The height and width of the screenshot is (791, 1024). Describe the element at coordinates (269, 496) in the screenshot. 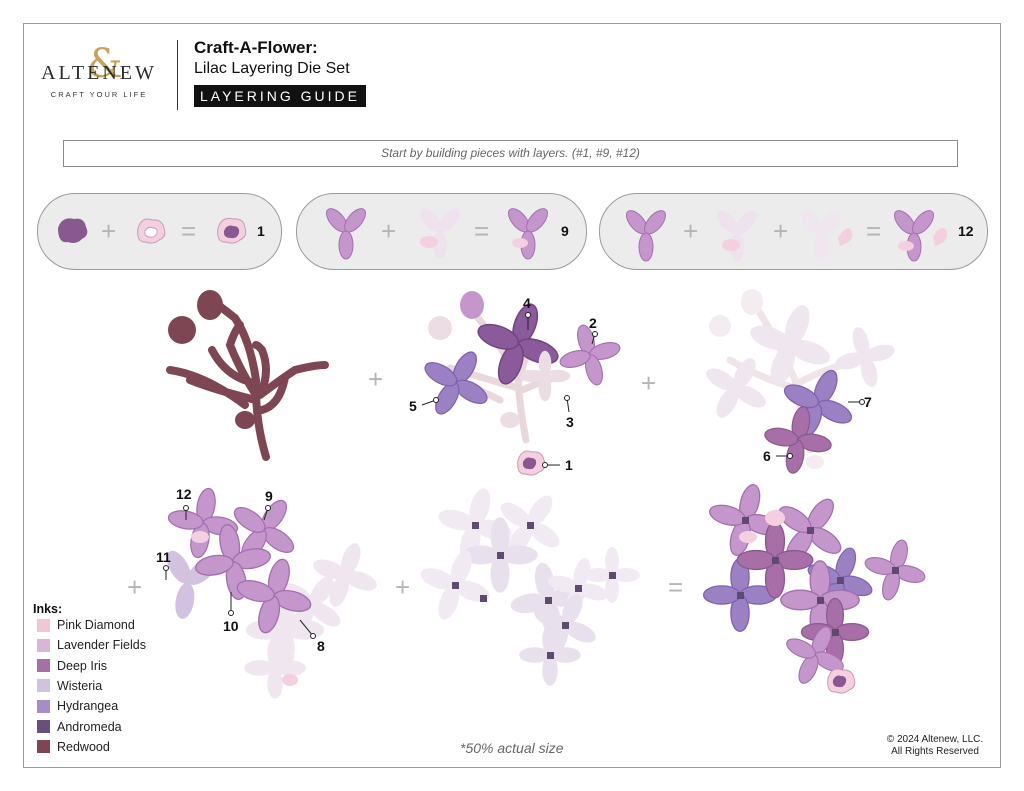

I see `step-label-9: 9` at that location.